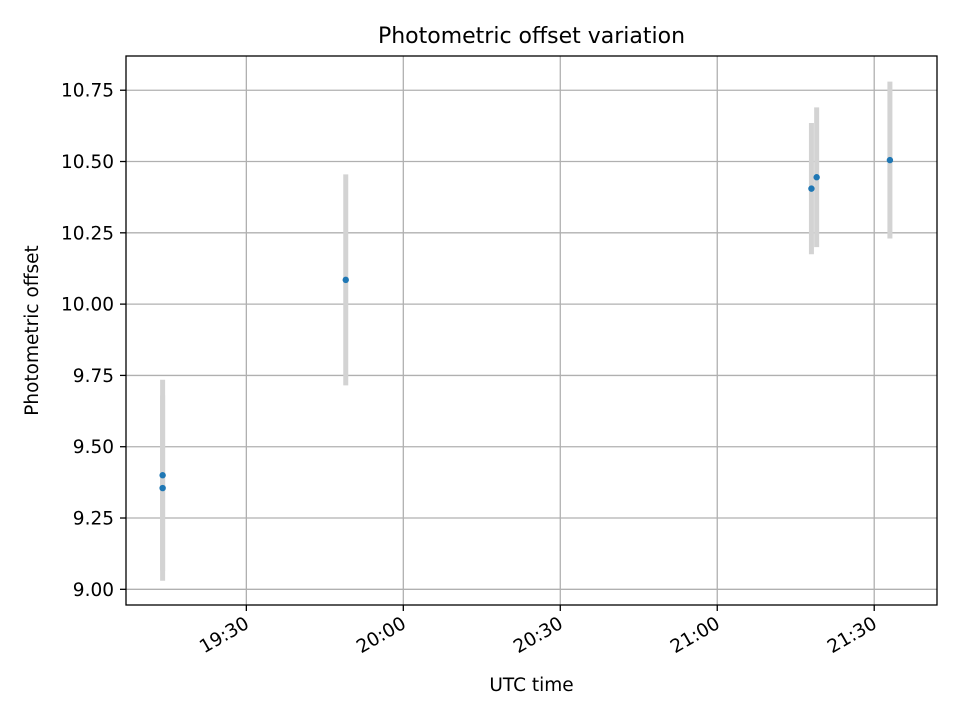 The image size is (960, 720). Describe the element at coordinates (87, 162) in the screenshot. I see `y-tick-label: 10.50` at that location.